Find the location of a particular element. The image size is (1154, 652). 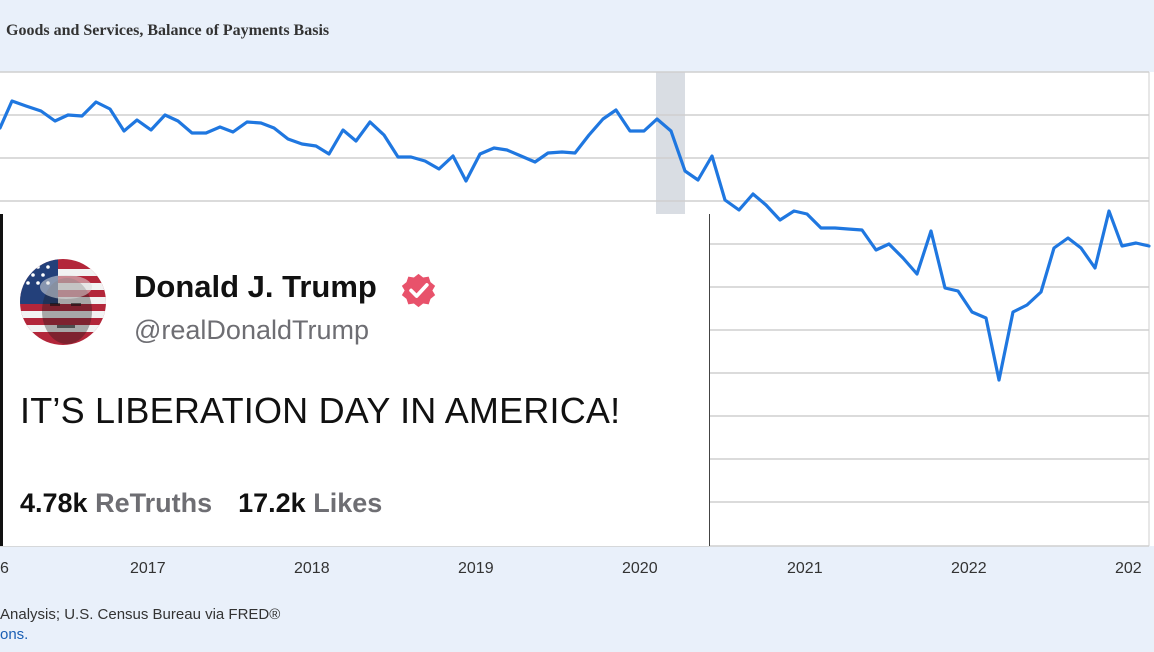

avatar is located at coordinates (63, 302).